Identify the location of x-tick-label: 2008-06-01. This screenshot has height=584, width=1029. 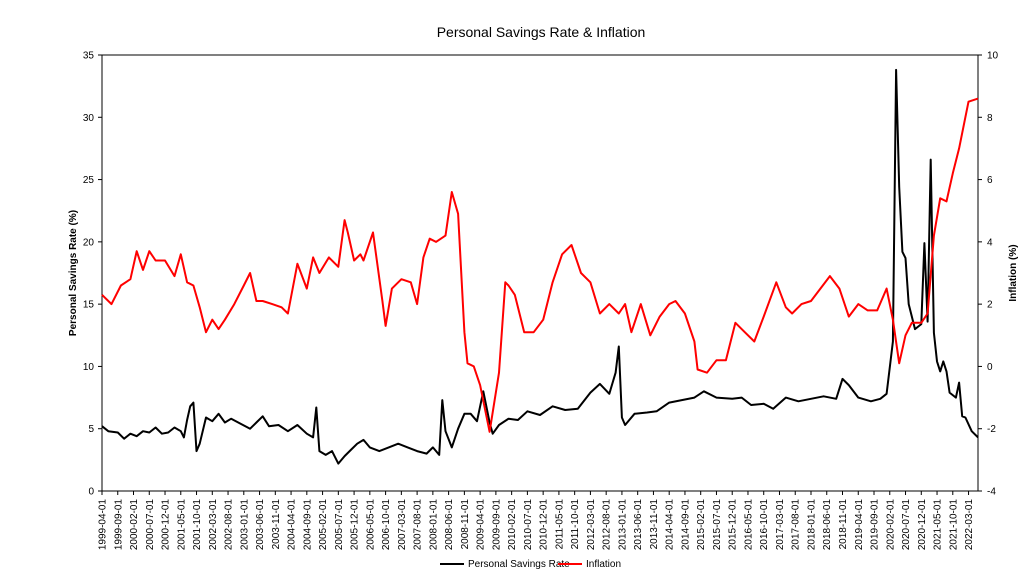
(449, 525).